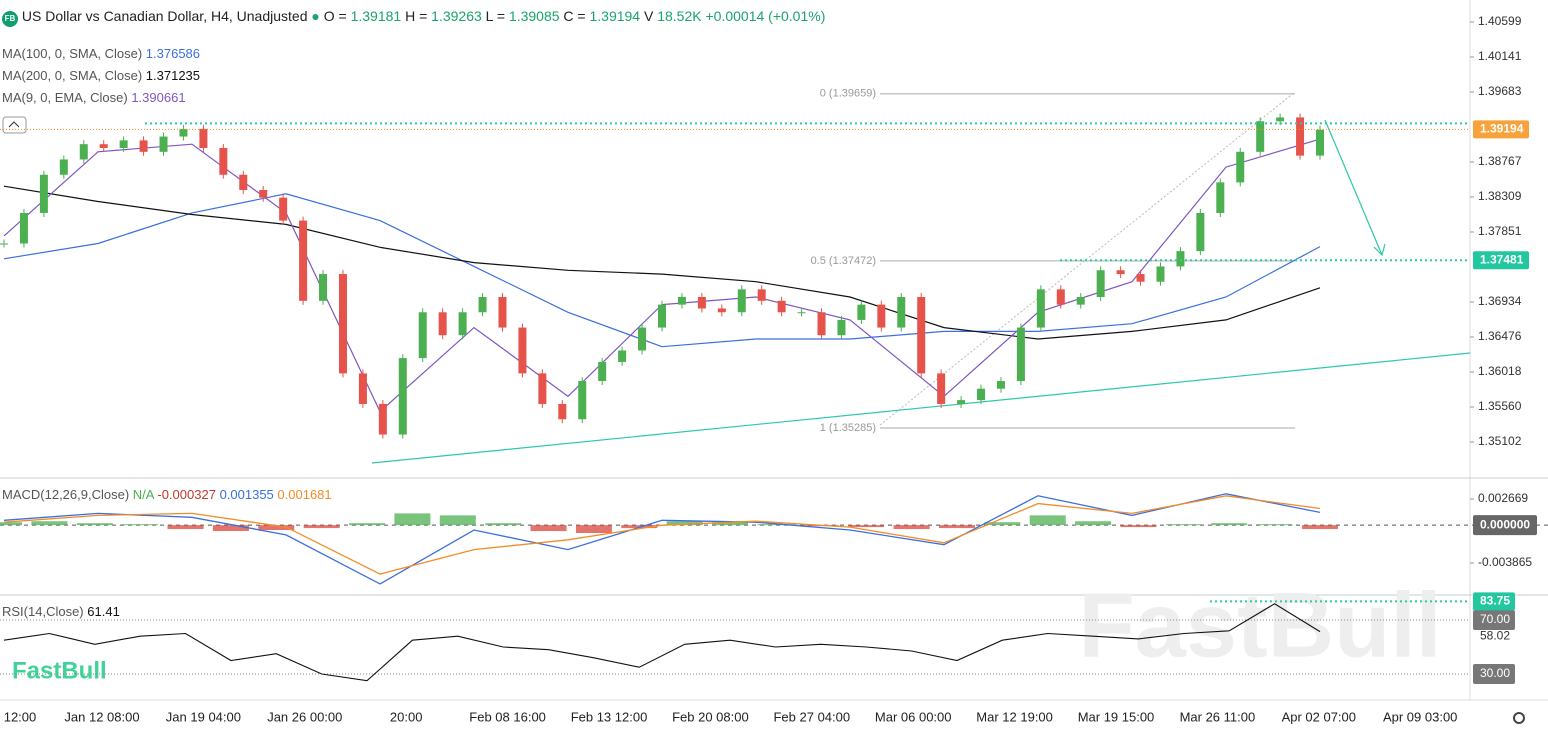  I want to click on y-tick-label: 0.002669, so click(1503, 498).